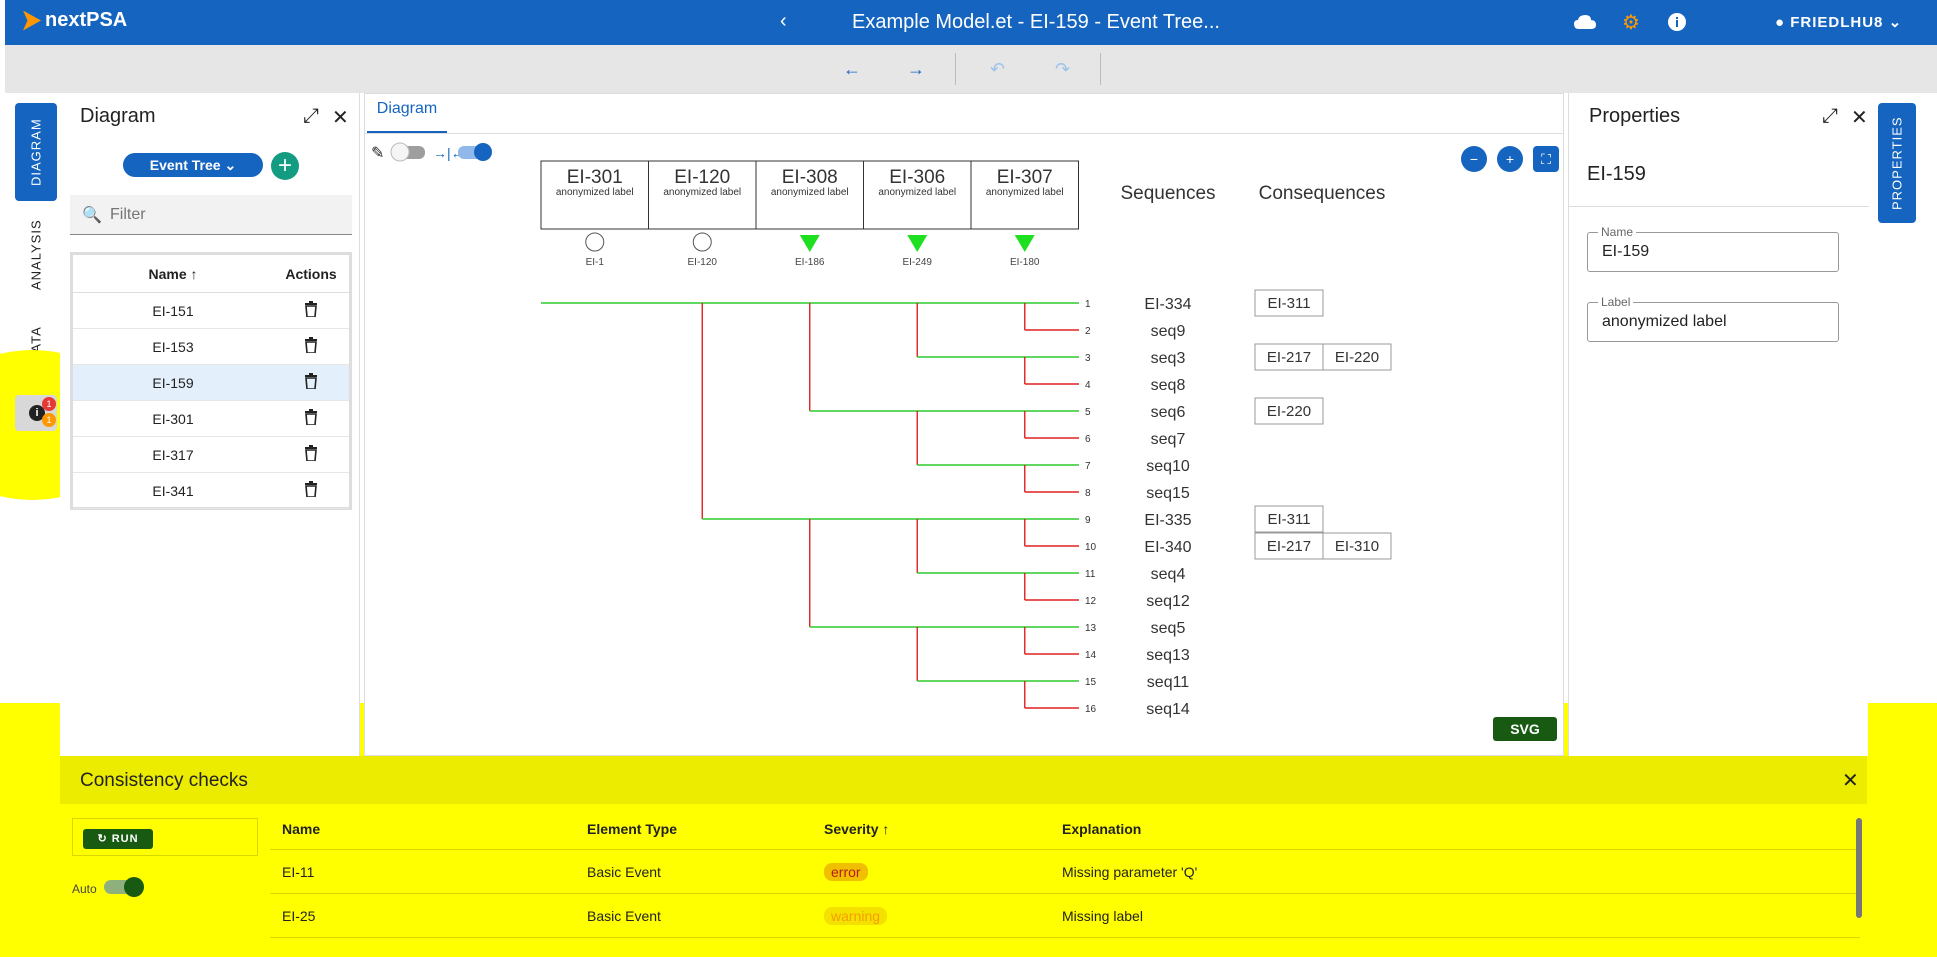 This screenshot has width=1937, height=957. I want to click on table-row: EI-151, so click(211, 311).